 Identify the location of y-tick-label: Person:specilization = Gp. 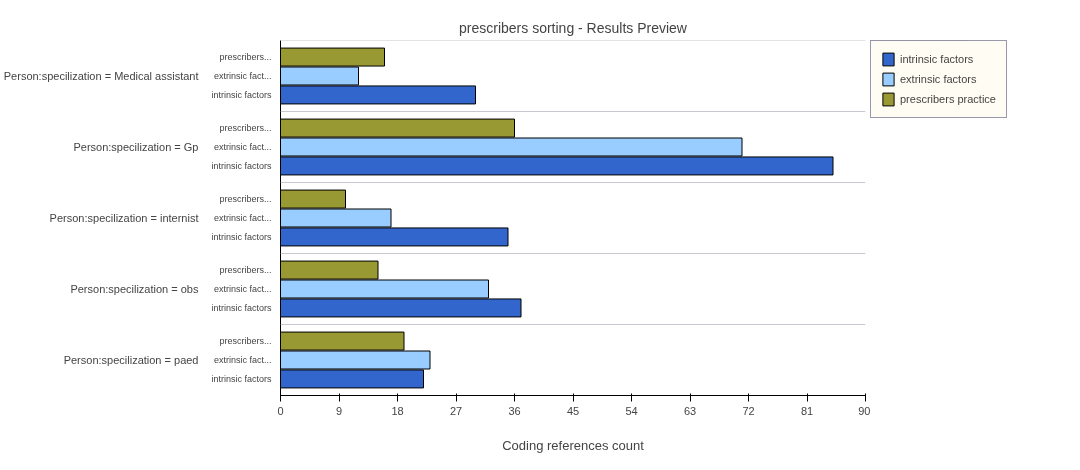
(136, 147).